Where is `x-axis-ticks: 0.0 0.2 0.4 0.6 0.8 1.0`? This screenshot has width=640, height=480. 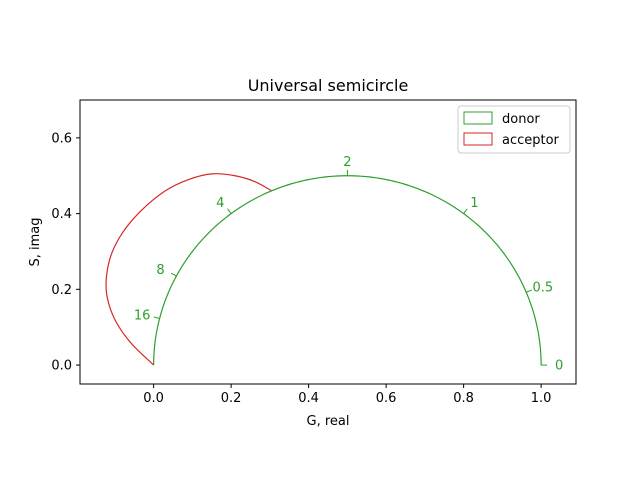
x-axis-ticks: 0.0 0.2 0.4 0.6 0.8 1.0 is located at coordinates (347, 395).